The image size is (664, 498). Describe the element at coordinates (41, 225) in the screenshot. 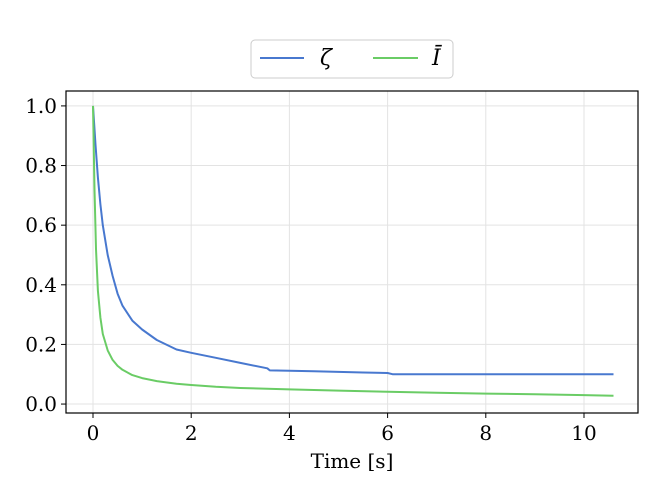

I see `y-tick-label: 0.6` at that location.